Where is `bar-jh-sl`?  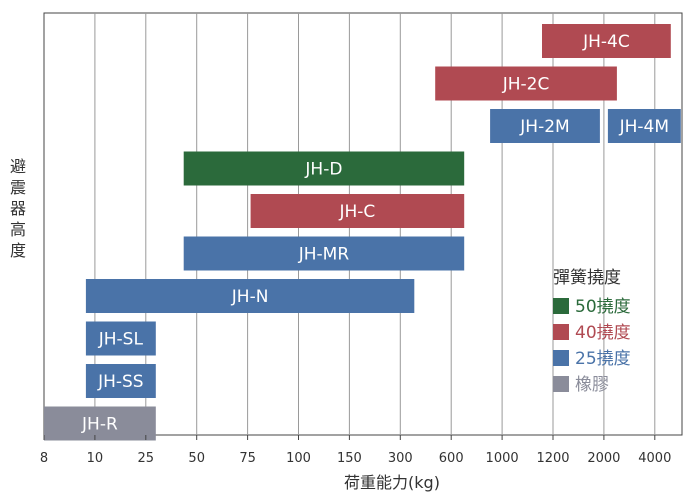 bar-jh-sl is located at coordinates (120, 338).